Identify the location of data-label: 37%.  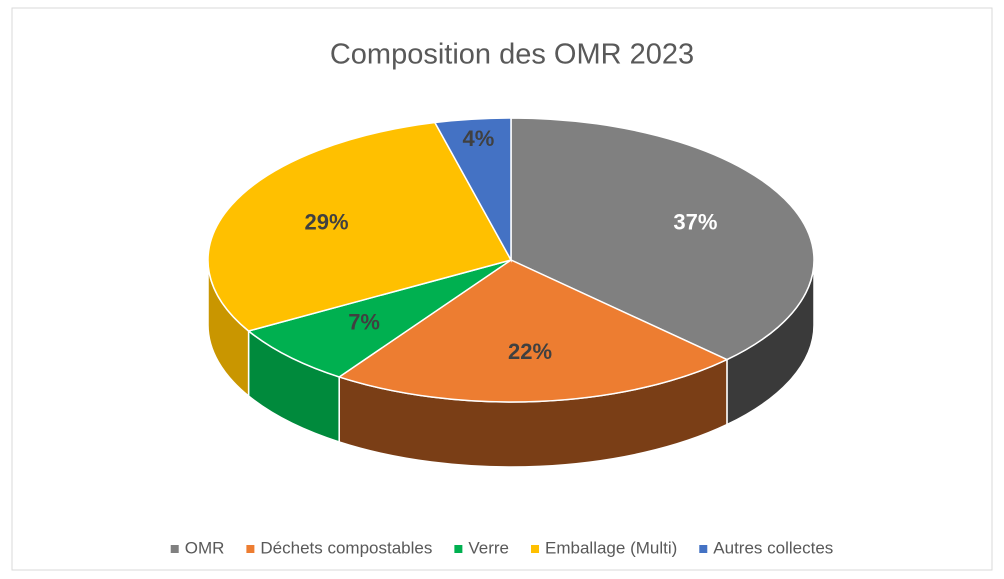
(695, 222).